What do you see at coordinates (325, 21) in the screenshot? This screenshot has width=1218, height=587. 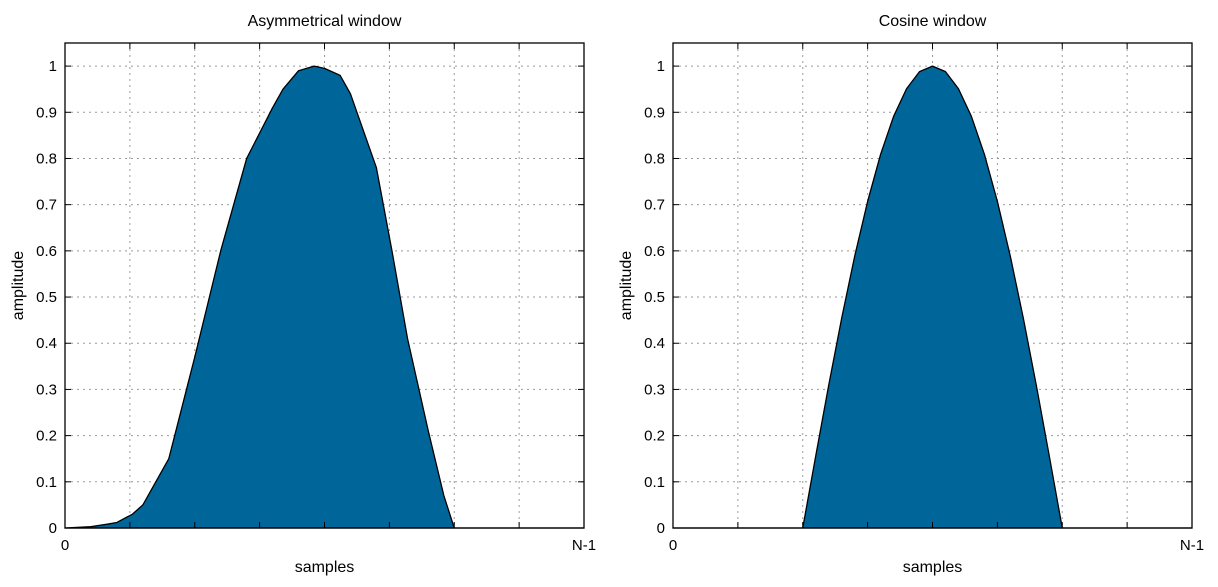 I see `chart-title: Asymmetrical window` at bounding box center [325, 21].